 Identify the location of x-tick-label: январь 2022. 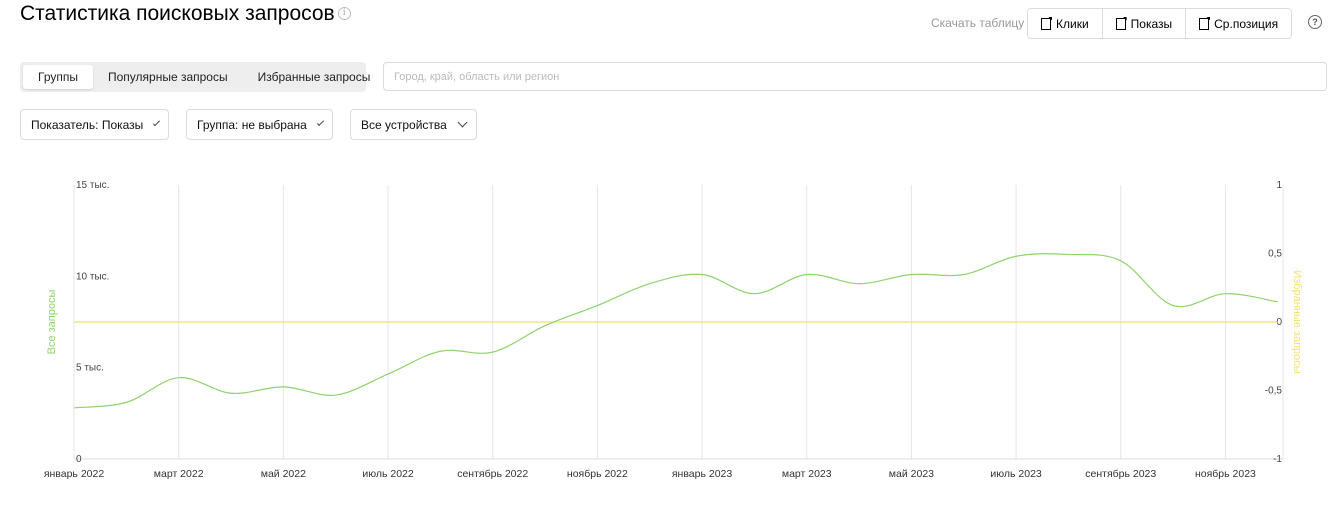
(74, 474).